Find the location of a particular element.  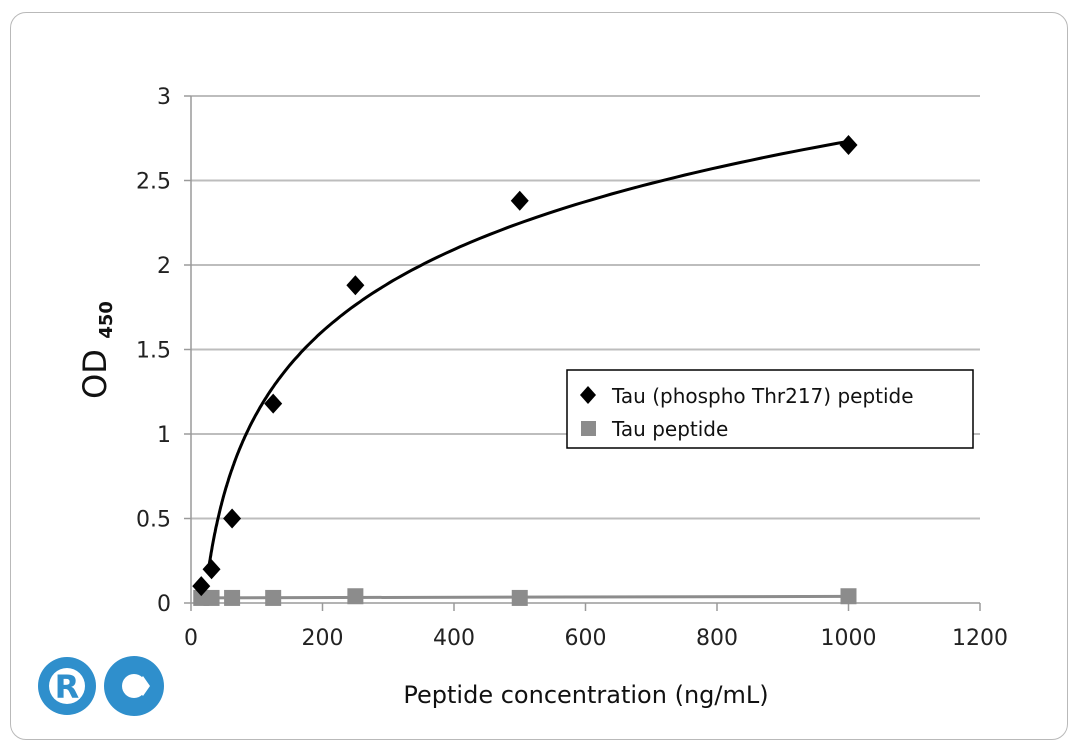

y-tick-label: 2.5 is located at coordinates (153, 182).